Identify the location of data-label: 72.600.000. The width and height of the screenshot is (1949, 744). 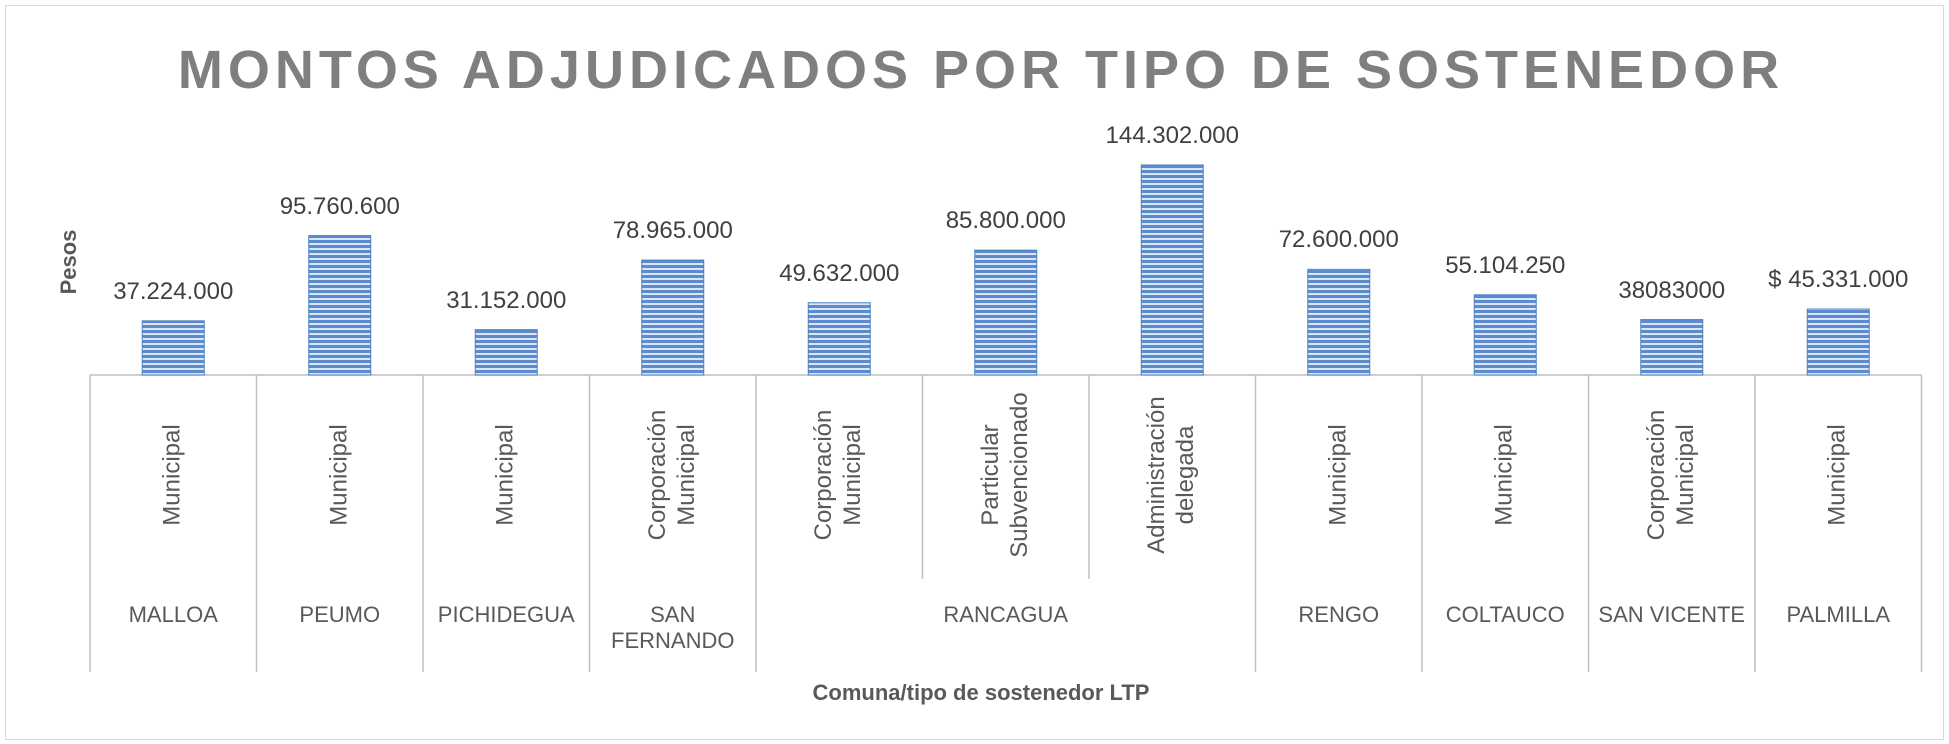
(1338, 240).